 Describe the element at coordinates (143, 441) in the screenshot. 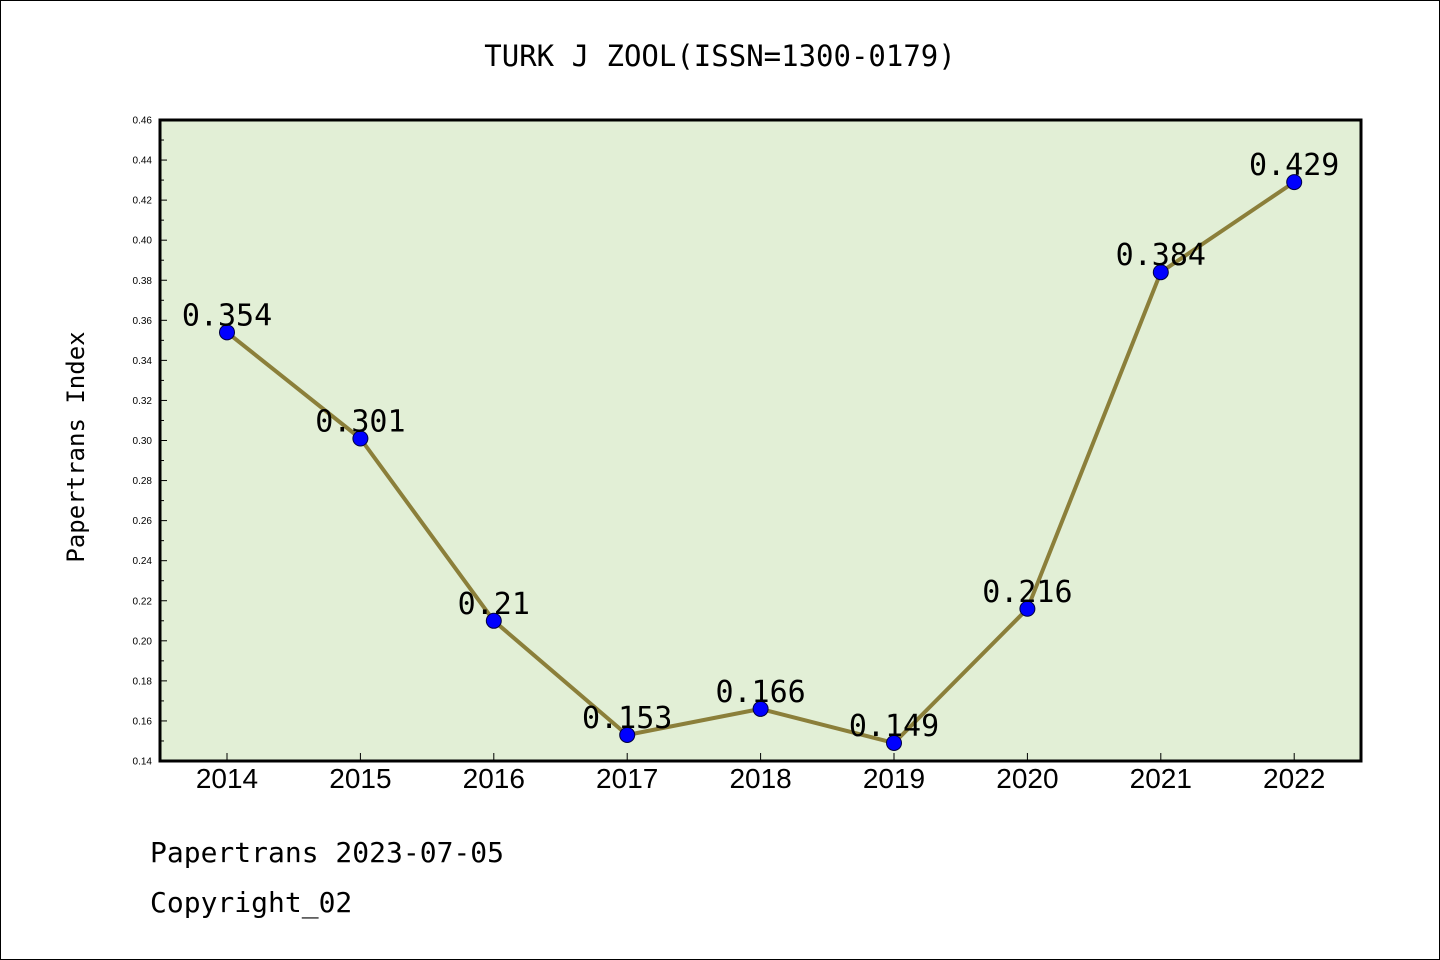

I see `y-tick-label: 0.30` at that location.